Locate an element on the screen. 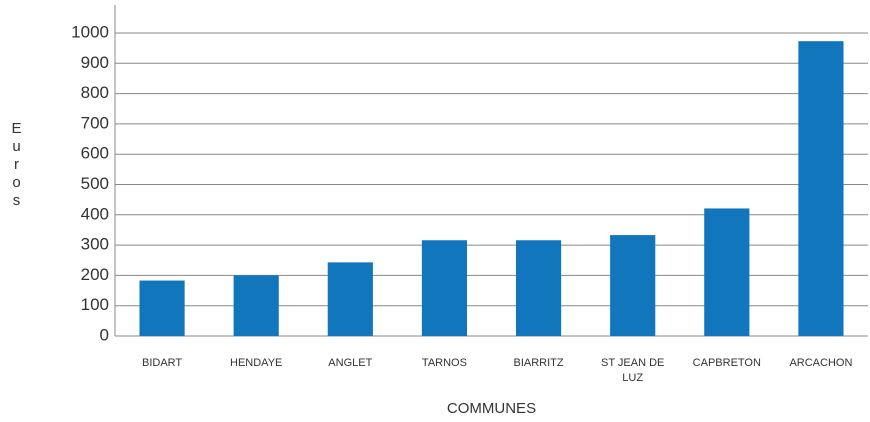 The height and width of the screenshot is (422, 870). x-tick-label: ST JEAN DE LUZ is located at coordinates (633, 370).